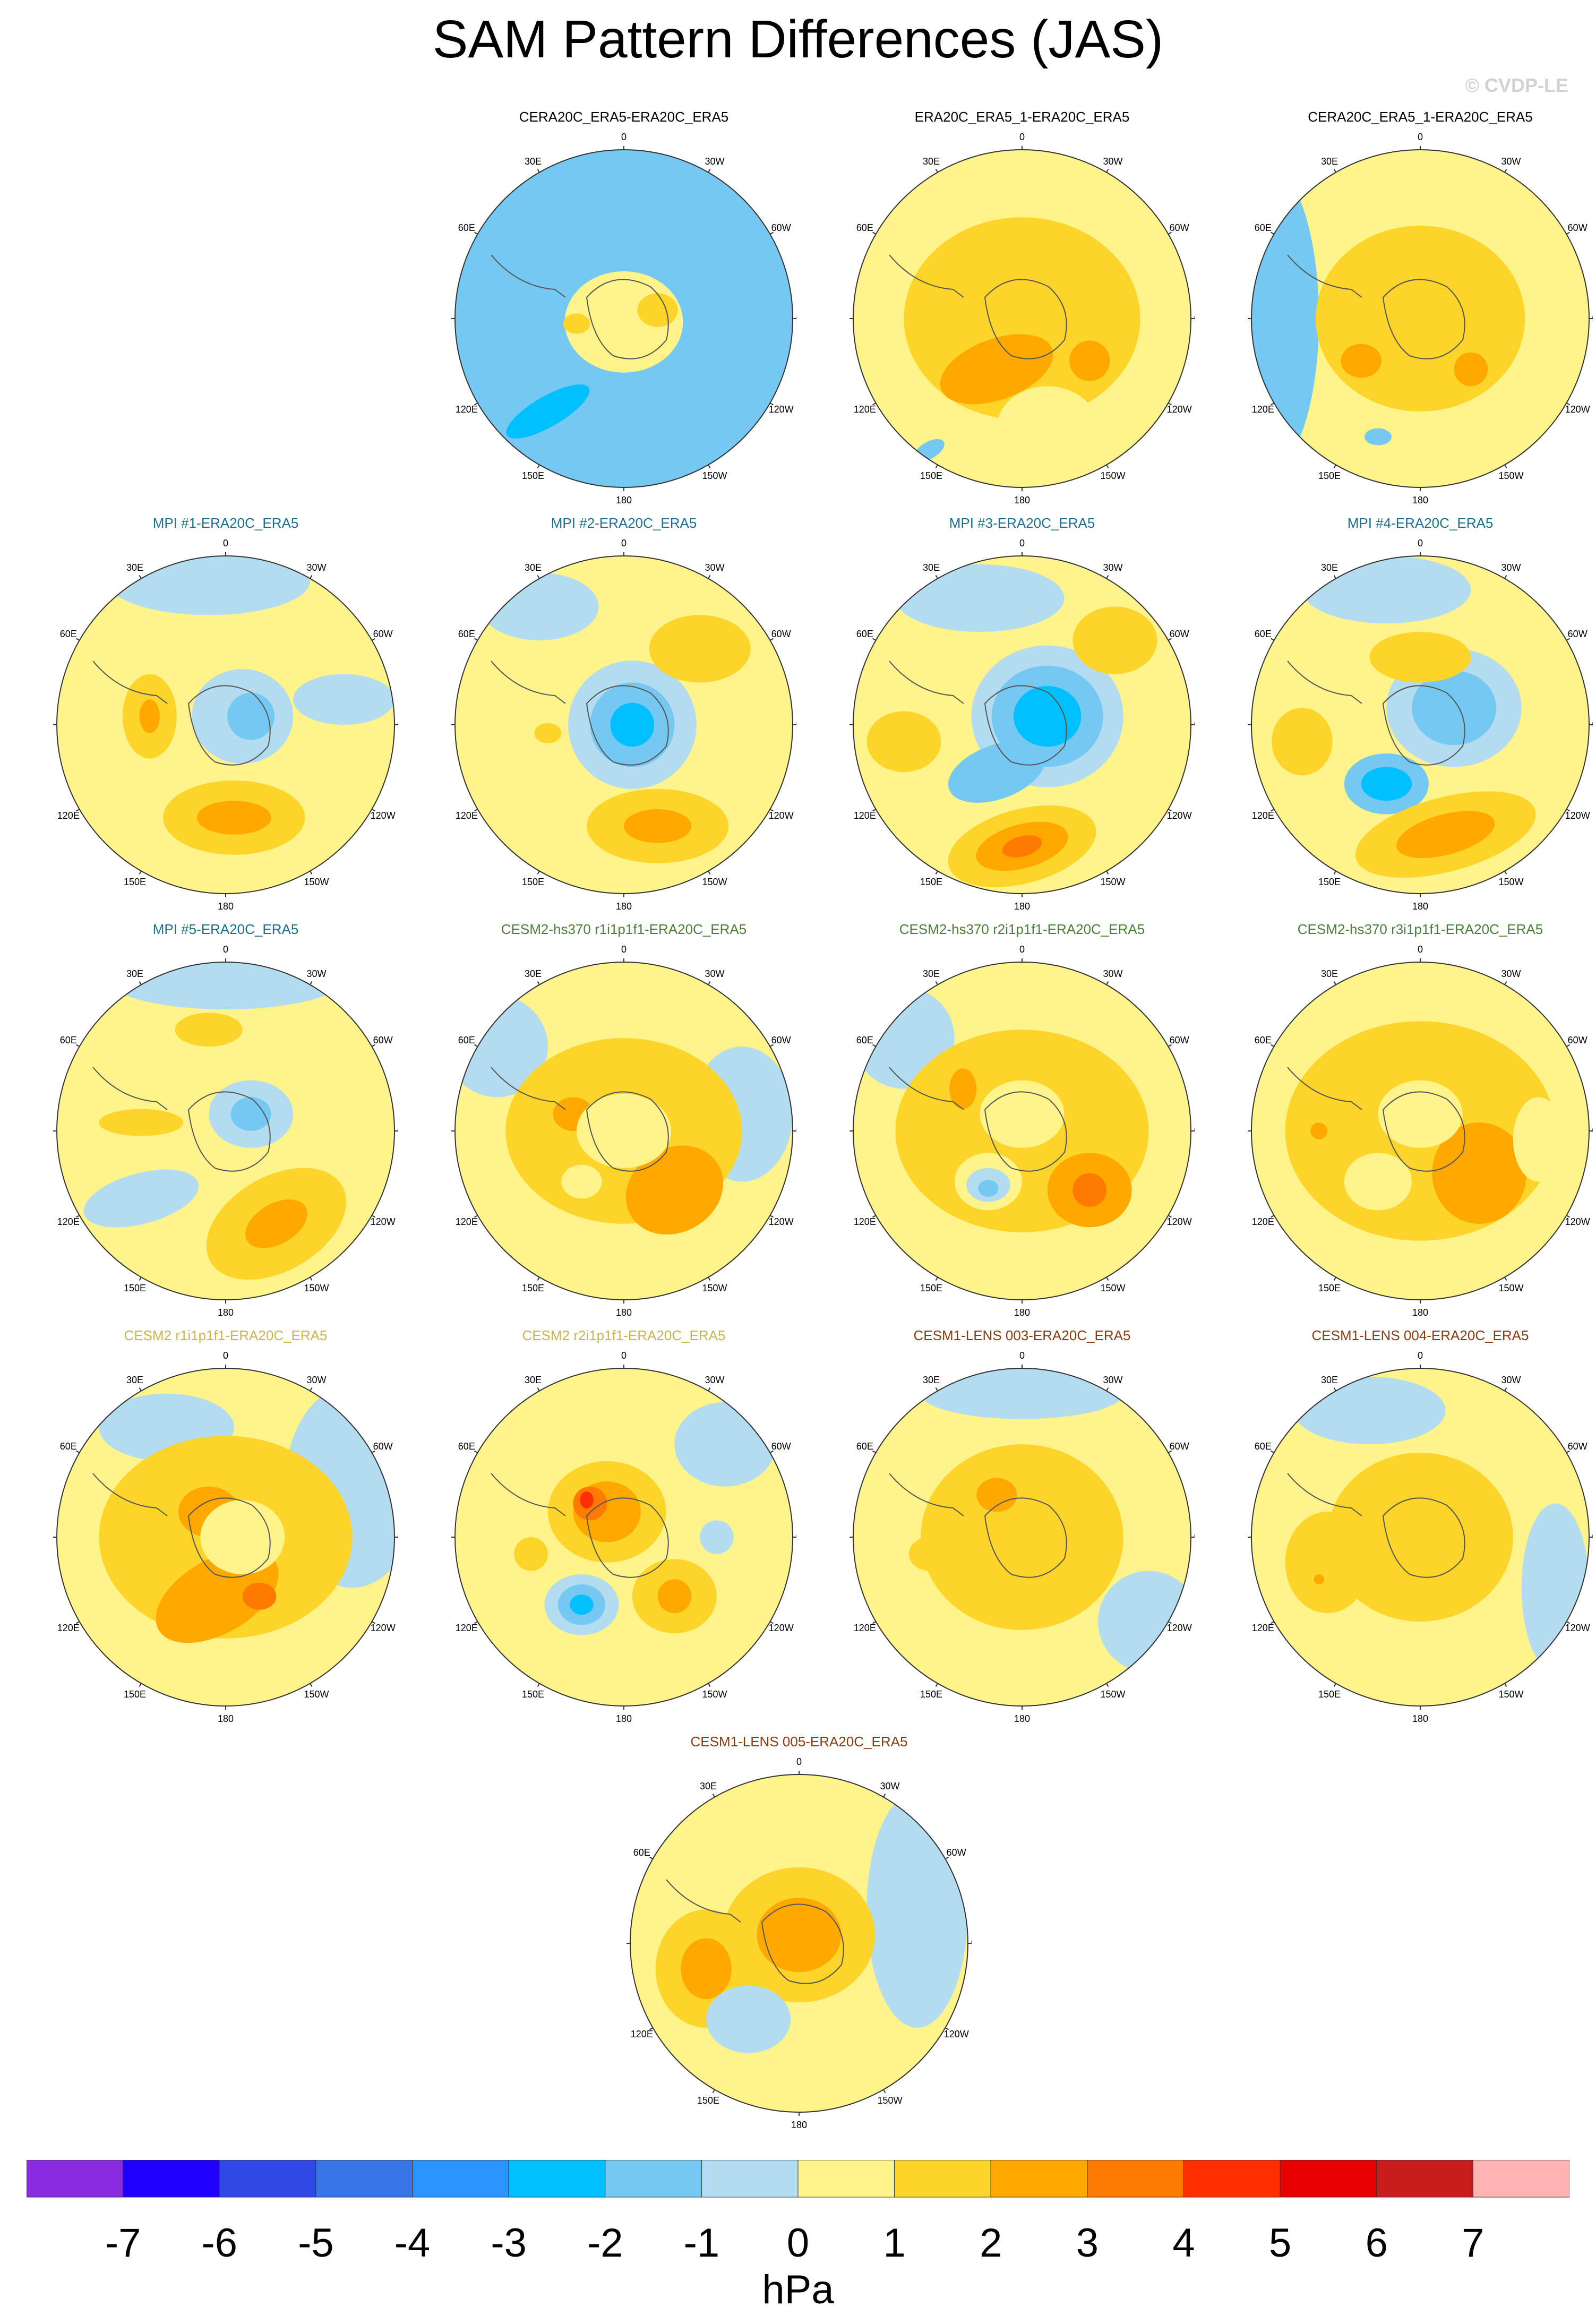 Image resolution: width=1596 pixels, height=2315 pixels. What do you see at coordinates (316, 2243) in the screenshot?
I see `colorbar-label: -5` at bounding box center [316, 2243].